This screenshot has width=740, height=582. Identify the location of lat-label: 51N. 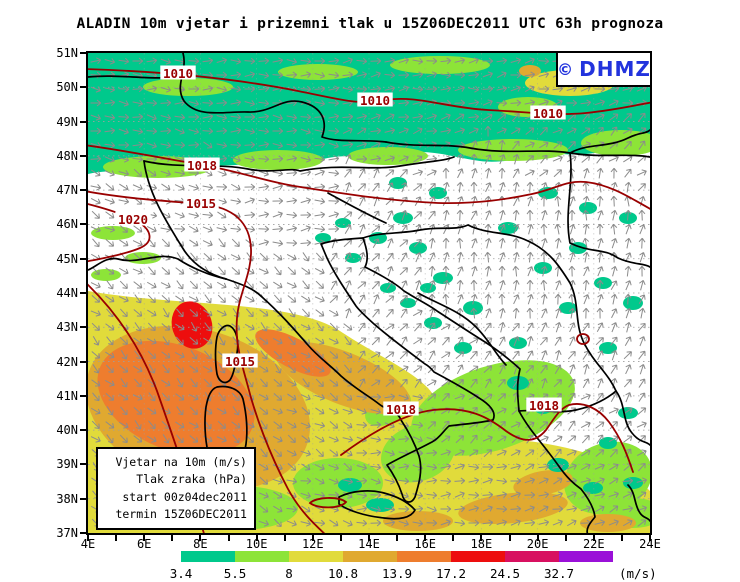
(67, 53).